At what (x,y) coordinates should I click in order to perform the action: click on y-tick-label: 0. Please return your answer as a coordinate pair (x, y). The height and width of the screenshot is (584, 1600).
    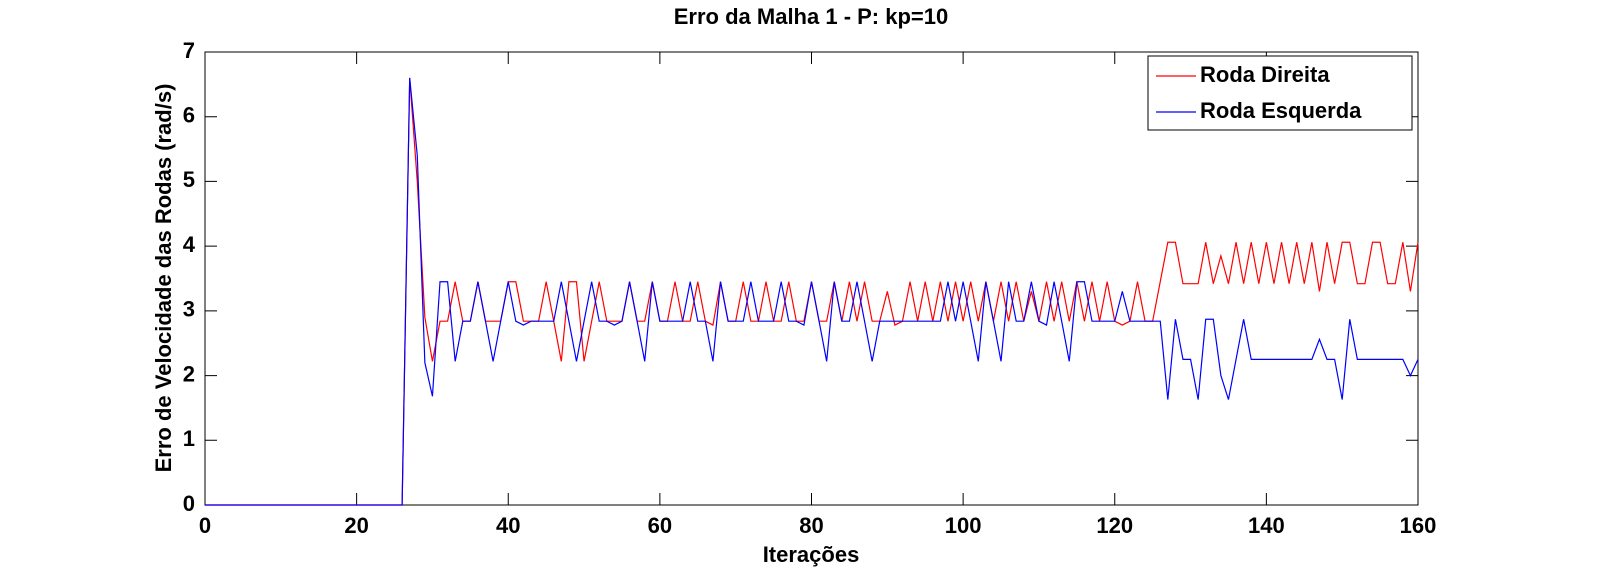
    Looking at the image, I should click on (189, 503).